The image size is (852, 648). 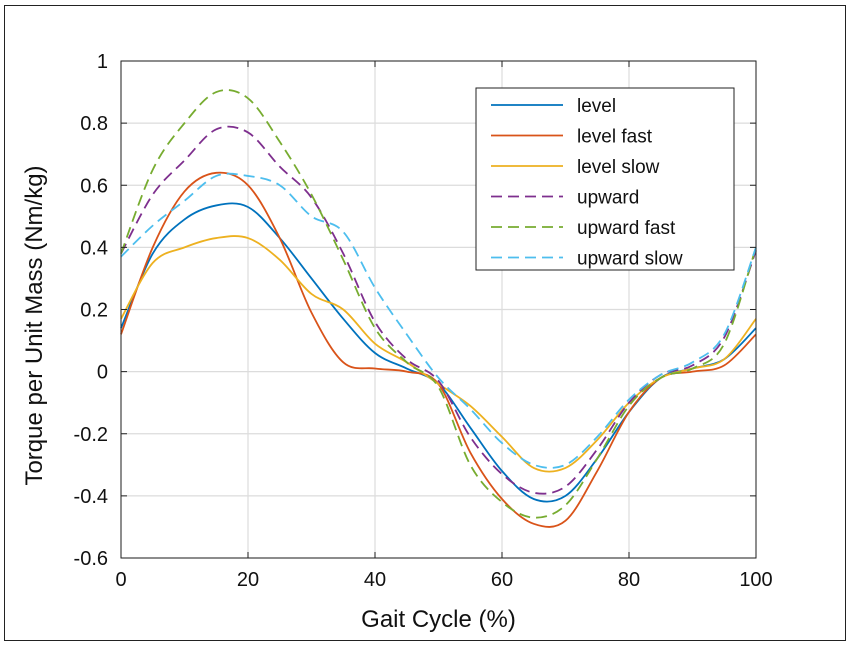 I want to click on x-axis-label: Gait Cycle (%), so click(x=438, y=619).